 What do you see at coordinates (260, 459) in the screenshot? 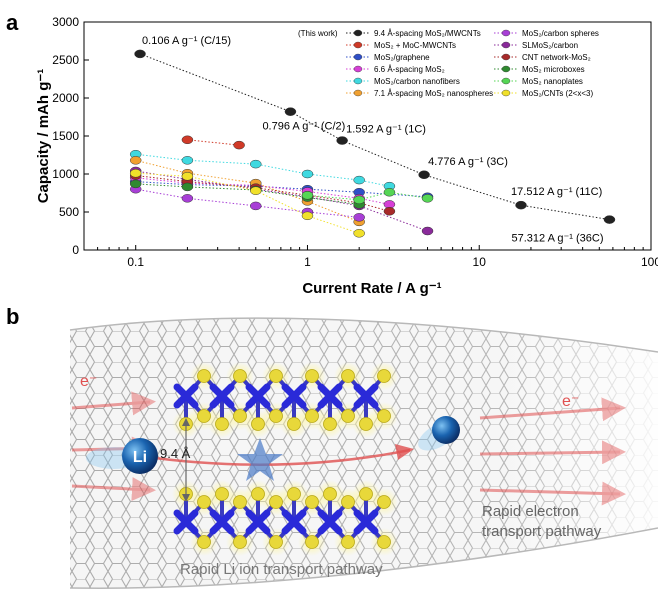
I see `star-marker` at bounding box center [260, 459].